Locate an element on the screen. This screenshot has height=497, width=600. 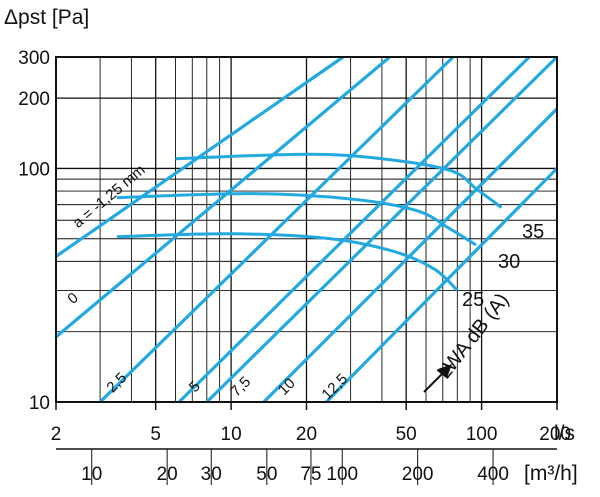
y-tick-label: 10 is located at coordinates (39, 403).